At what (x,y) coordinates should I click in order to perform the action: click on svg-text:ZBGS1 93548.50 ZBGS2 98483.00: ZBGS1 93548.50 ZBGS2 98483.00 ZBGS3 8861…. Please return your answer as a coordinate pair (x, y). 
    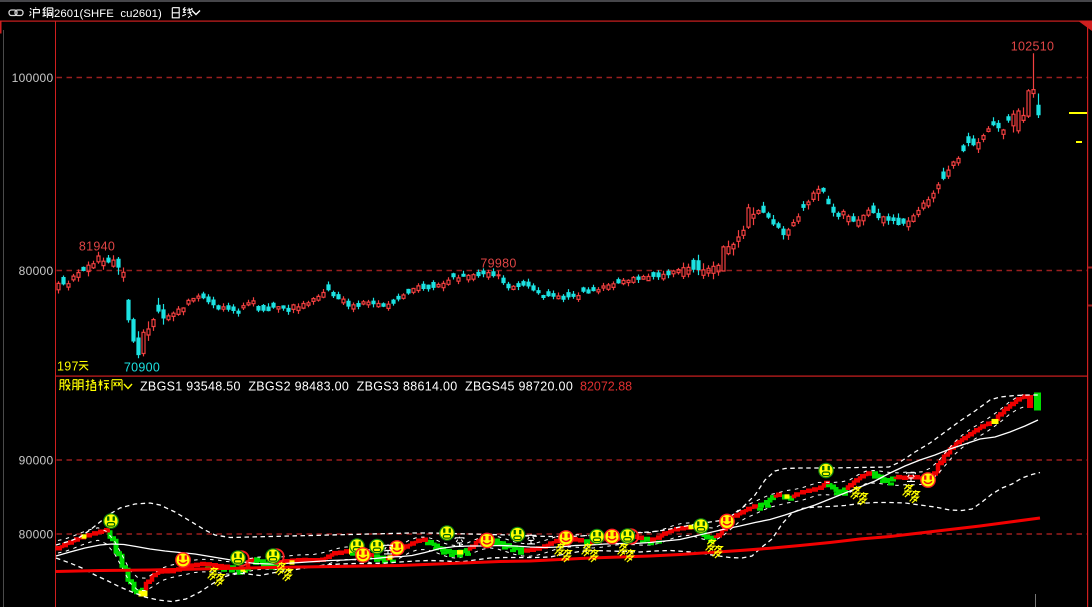
    Looking at the image, I should click on (356, 387).